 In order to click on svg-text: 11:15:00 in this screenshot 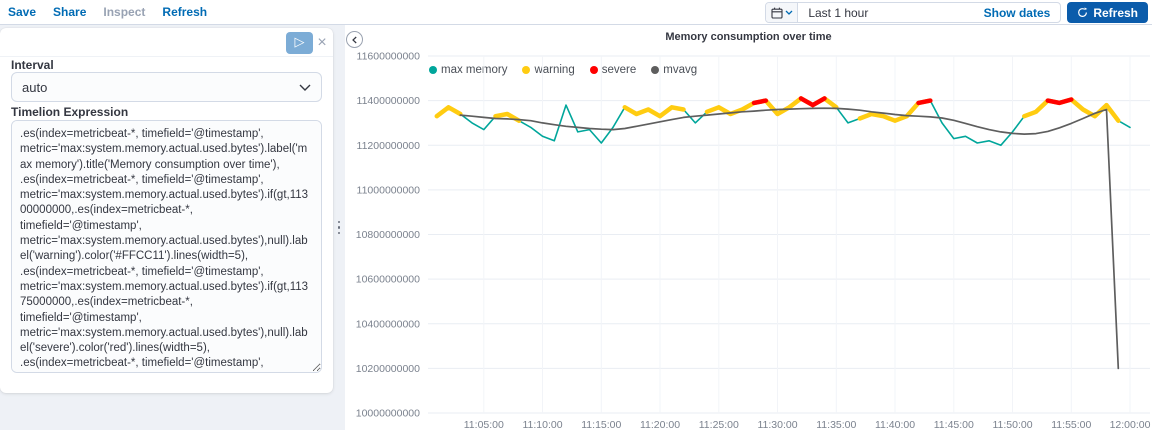, I will do `click(601, 424)`.